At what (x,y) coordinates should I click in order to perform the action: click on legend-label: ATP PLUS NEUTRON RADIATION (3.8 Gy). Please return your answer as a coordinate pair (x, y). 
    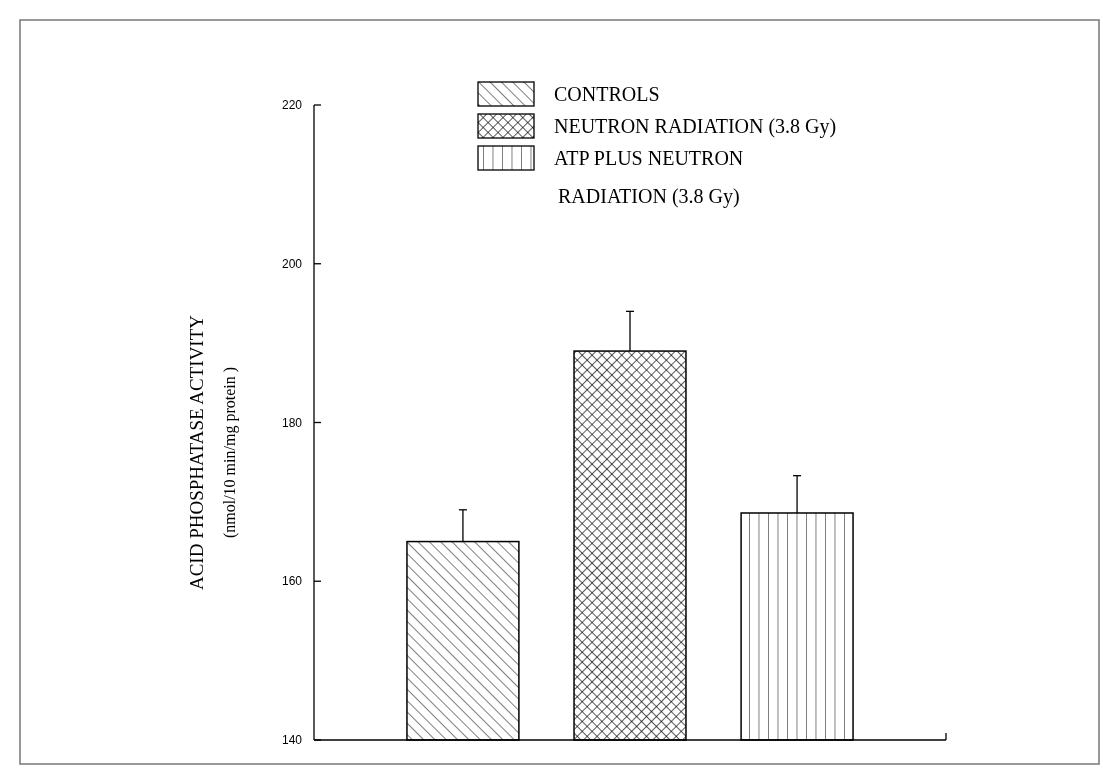
    Looking at the image, I should click on (649, 177).